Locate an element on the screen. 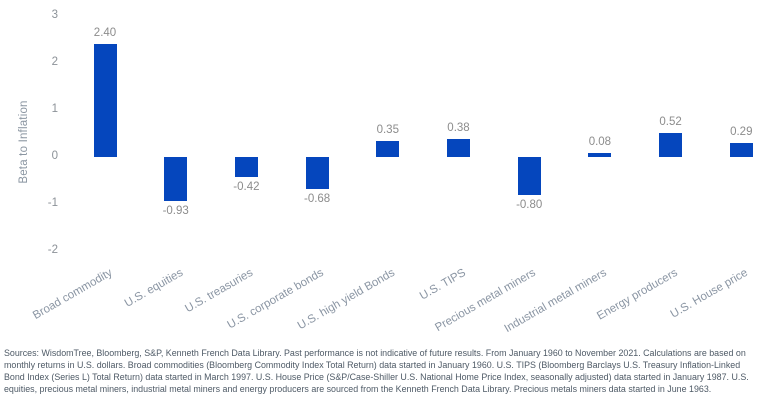  bar-u-s-corporate-bonds is located at coordinates (317, 173).